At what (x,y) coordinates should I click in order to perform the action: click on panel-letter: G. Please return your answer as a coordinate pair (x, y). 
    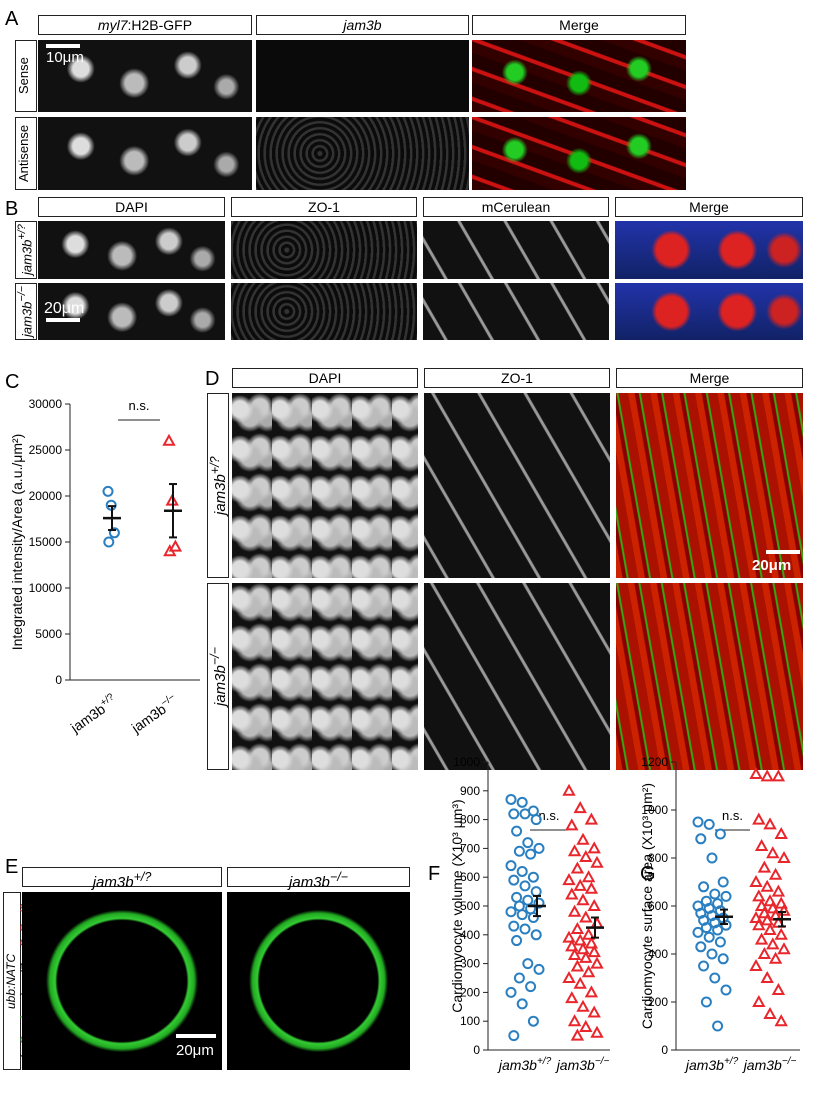
    Looking at the image, I should click on (648, 874).